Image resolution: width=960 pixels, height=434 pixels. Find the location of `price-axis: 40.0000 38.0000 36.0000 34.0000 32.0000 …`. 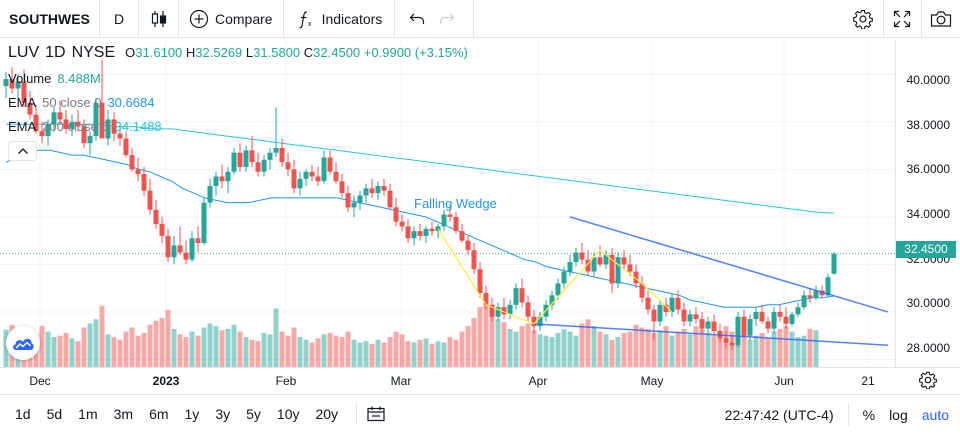

price-axis: 40.0000 38.0000 36.0000 34.0000 32.0000 … is located at coordinates (927, 203).